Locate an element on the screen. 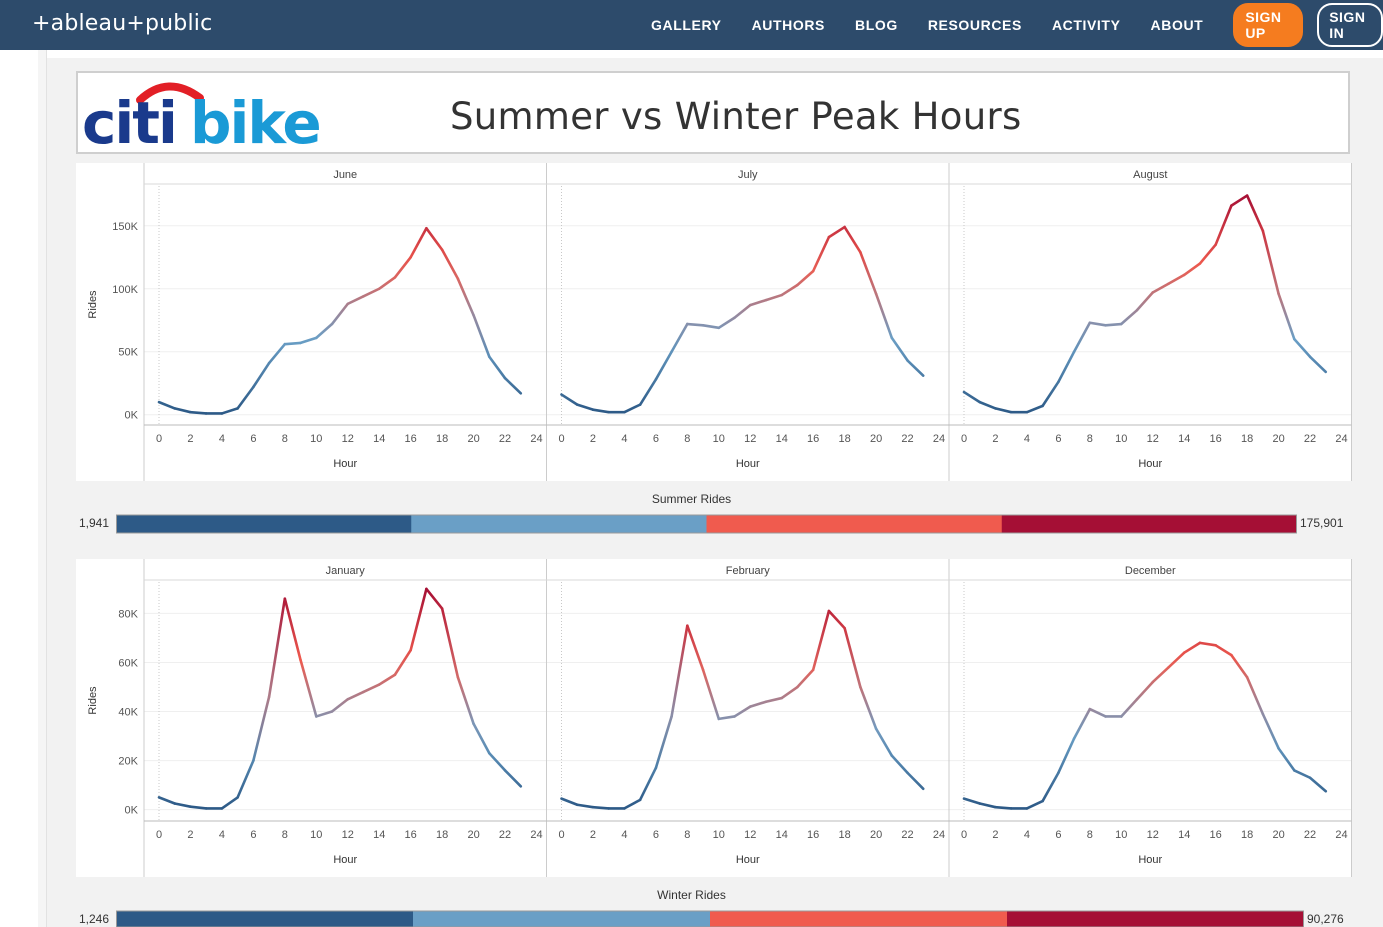 The height and width of the screenshot is (927, 1383). sign-up-button: SIGN UP is located at coordinates (1268, 25).